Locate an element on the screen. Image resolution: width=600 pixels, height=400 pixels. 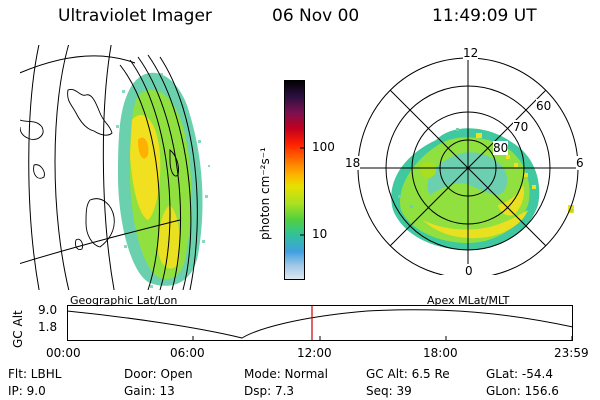
mlt-label-6: 6 is located at coordinates (580, 163).